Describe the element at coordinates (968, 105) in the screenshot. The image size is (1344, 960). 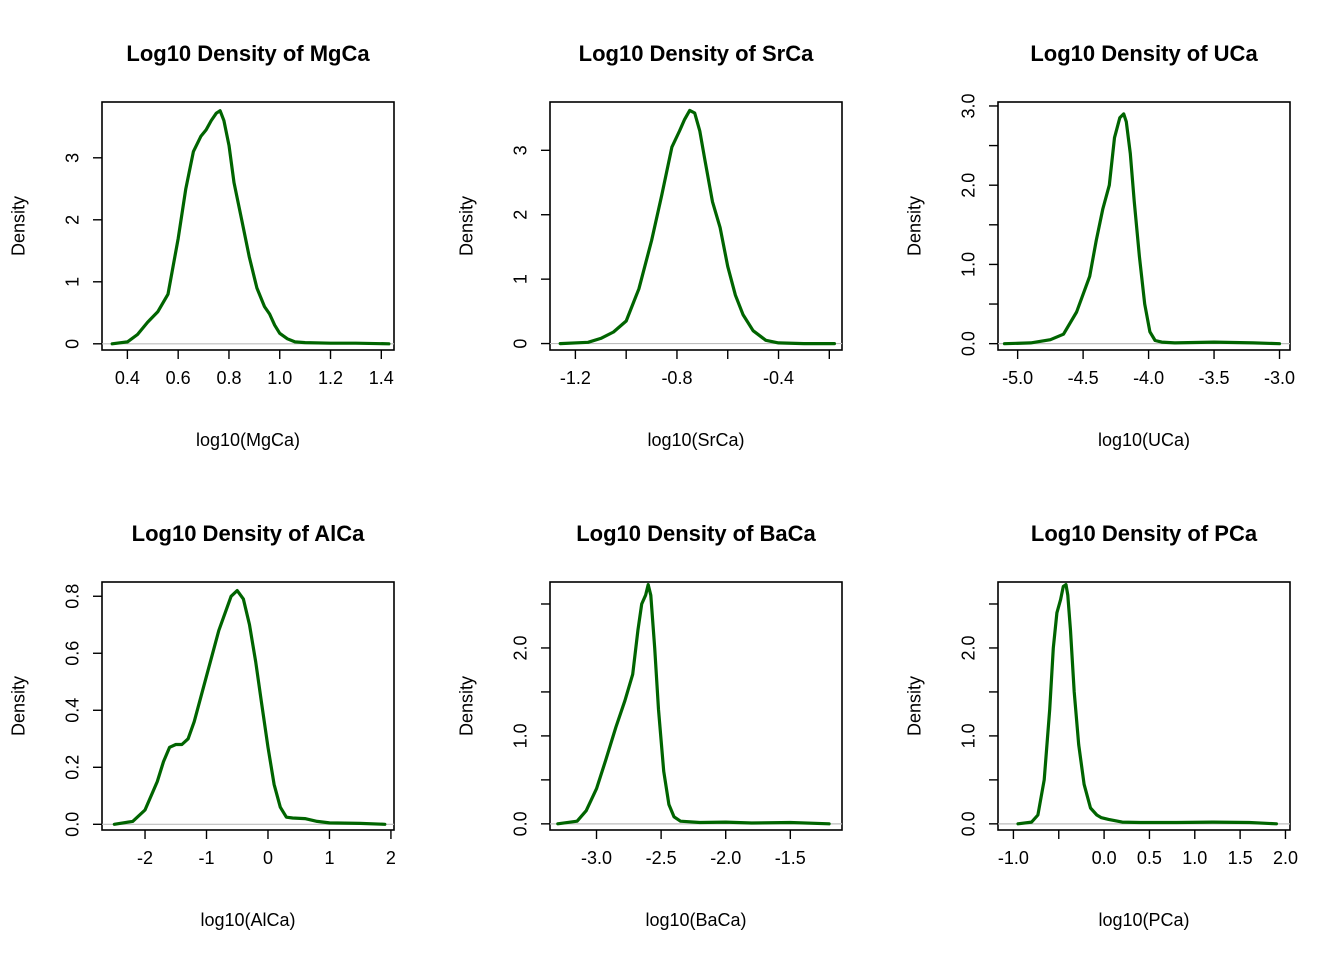
I see `y-tick-label: 3.0` at that location.